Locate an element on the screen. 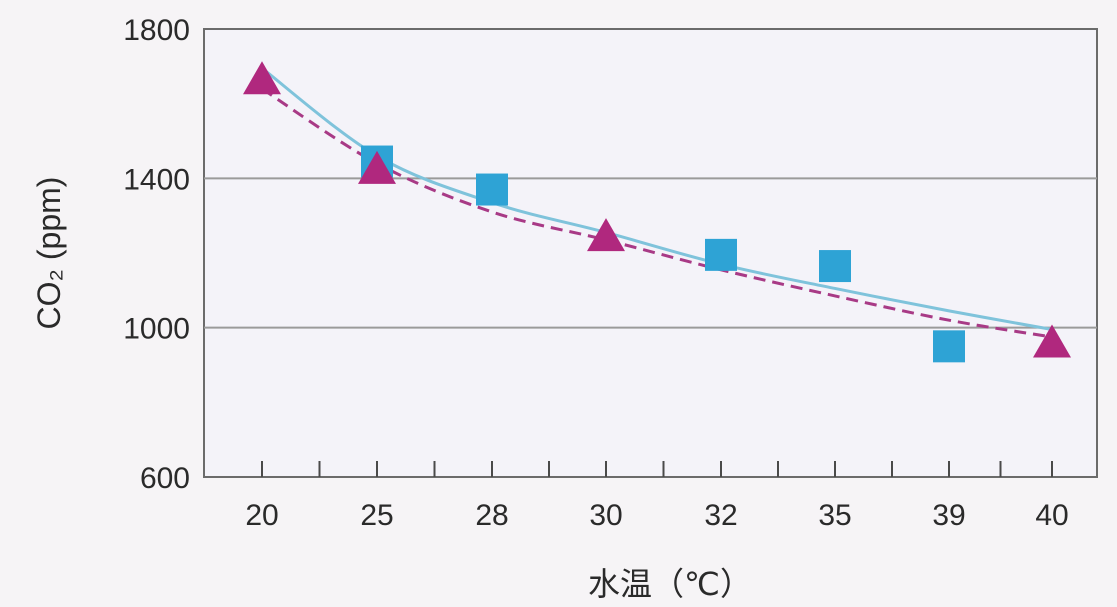 This screenshot has width=1117, height=607. y-tick-label: 1800 is located at coordinates (156, 30).